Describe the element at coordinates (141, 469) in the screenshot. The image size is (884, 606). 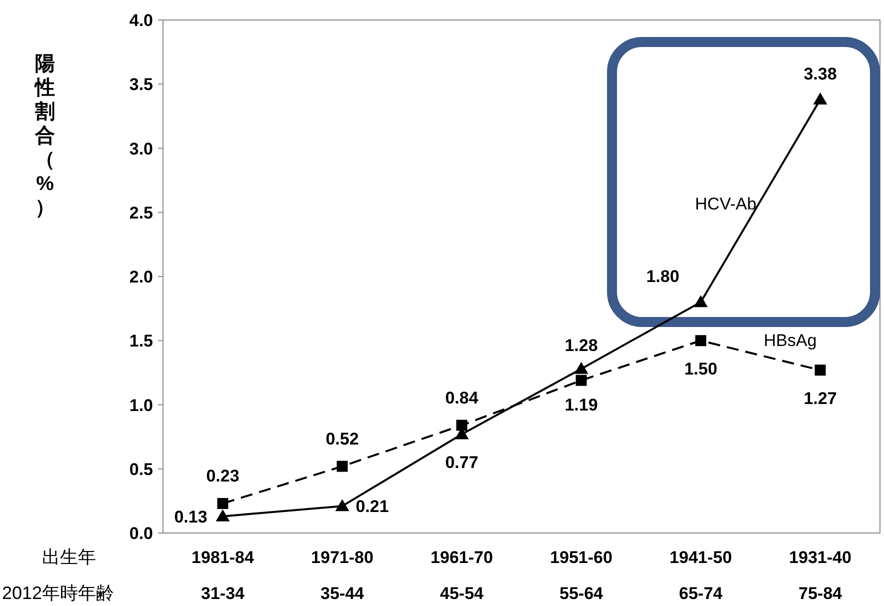
I see `y-tick-label: 0.5` at that location.